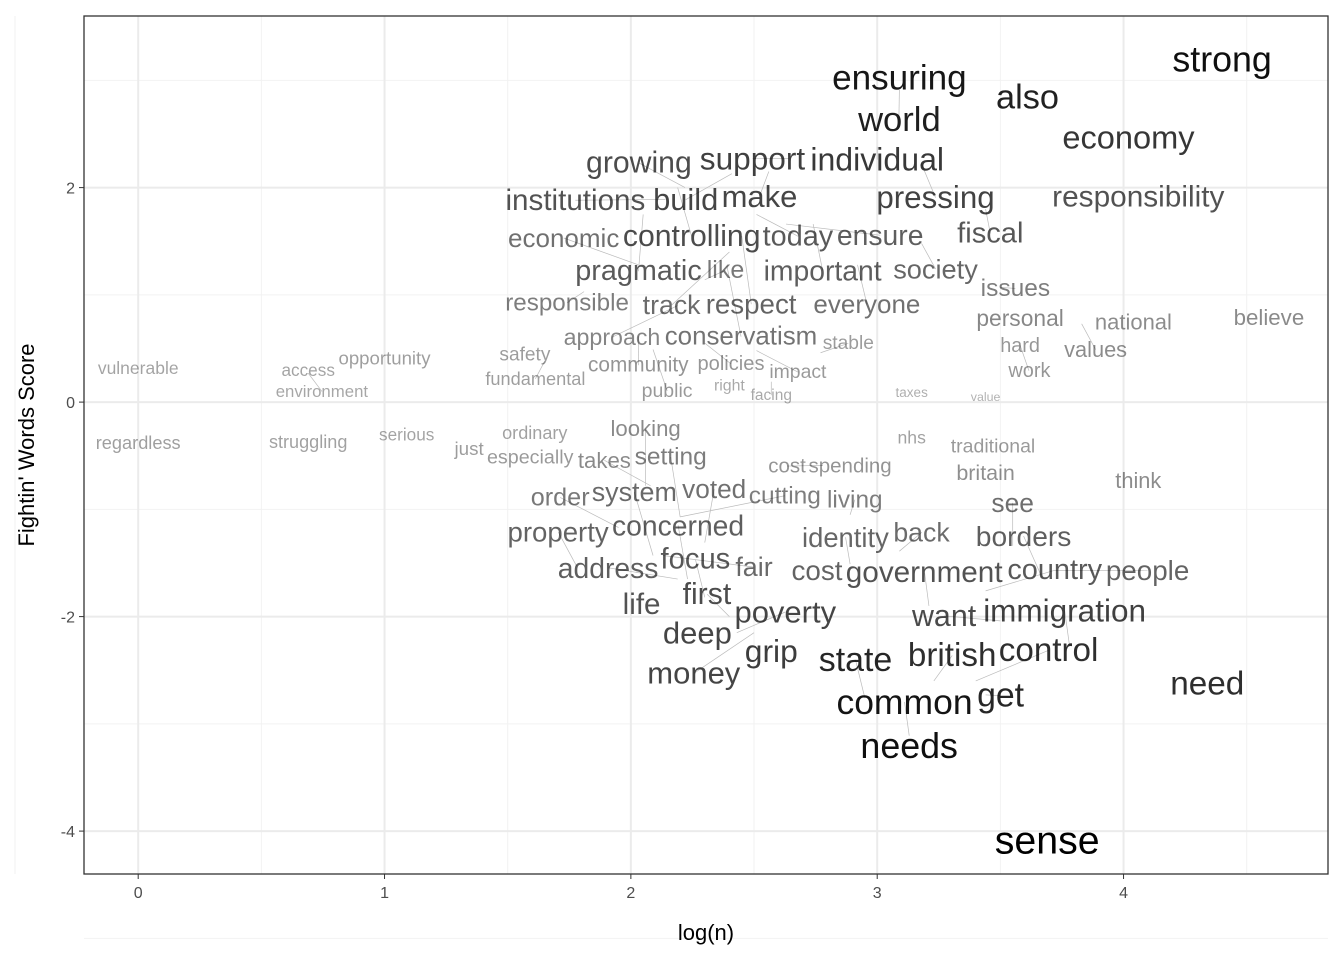  Describe the element at coordinates (880, 235) in the screenshot. I see `word-label: ensure` at that location.